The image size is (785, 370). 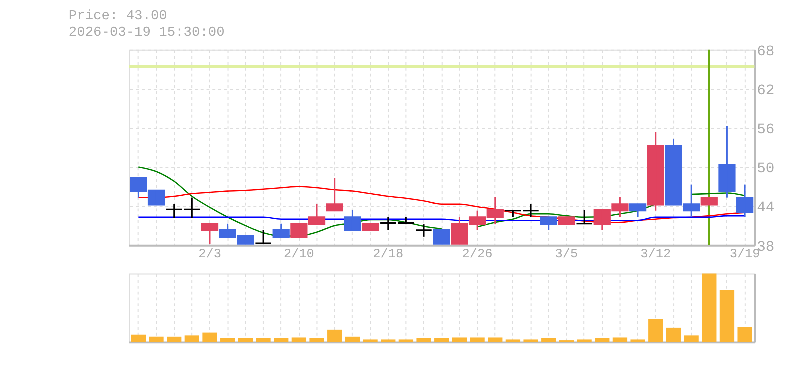 What do you see at coordinates (766, 52) in the screenshot?
I see `y-tick-label: 68` at bounding box center [766, 52].